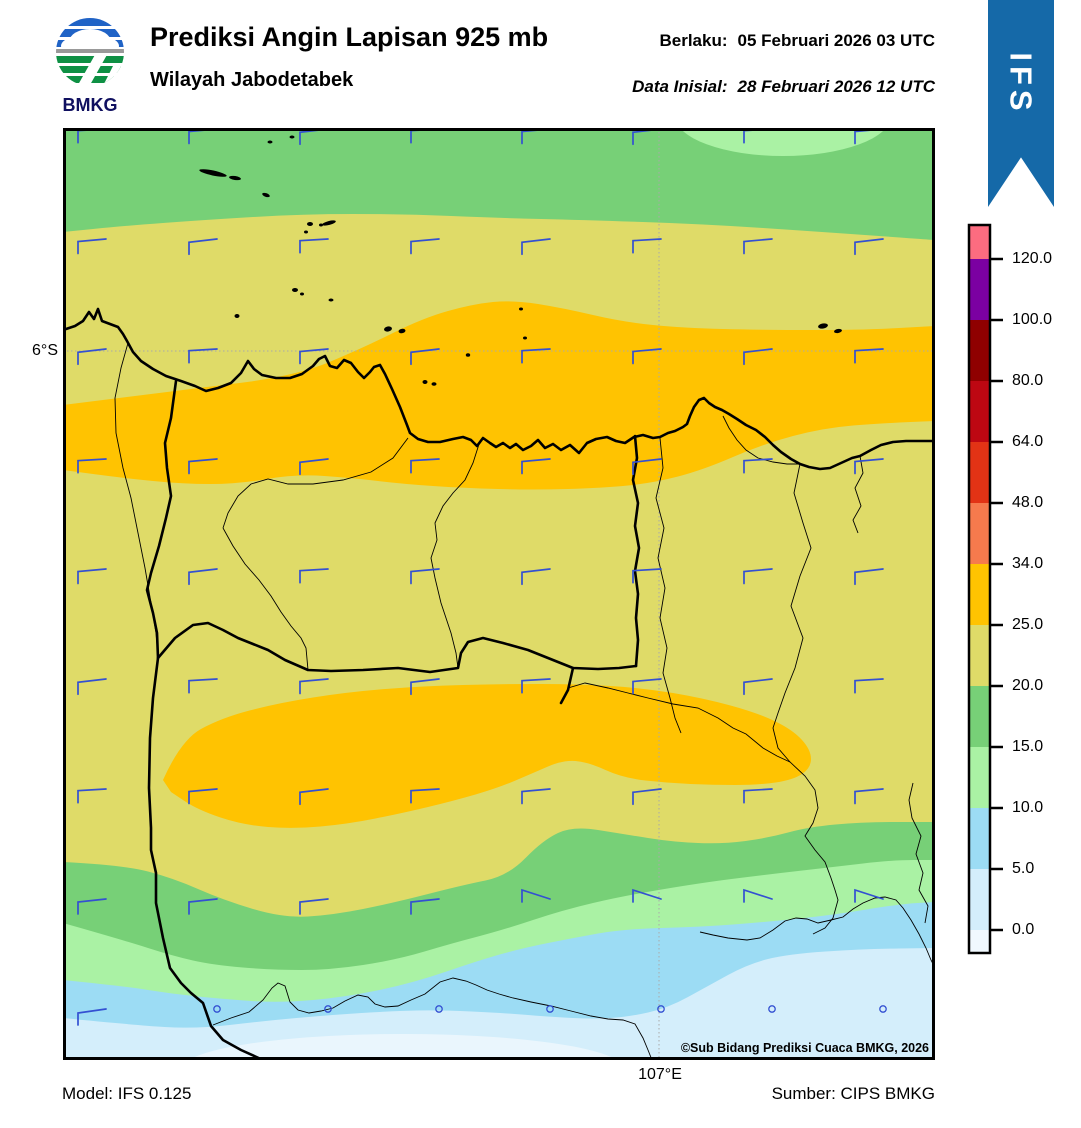 The width and height of the screenshot is (1081, 1128). Describe the element at coordinates (660, 1074) in the screenshot. I see `longitude-tick-label: 107°E` at that location.